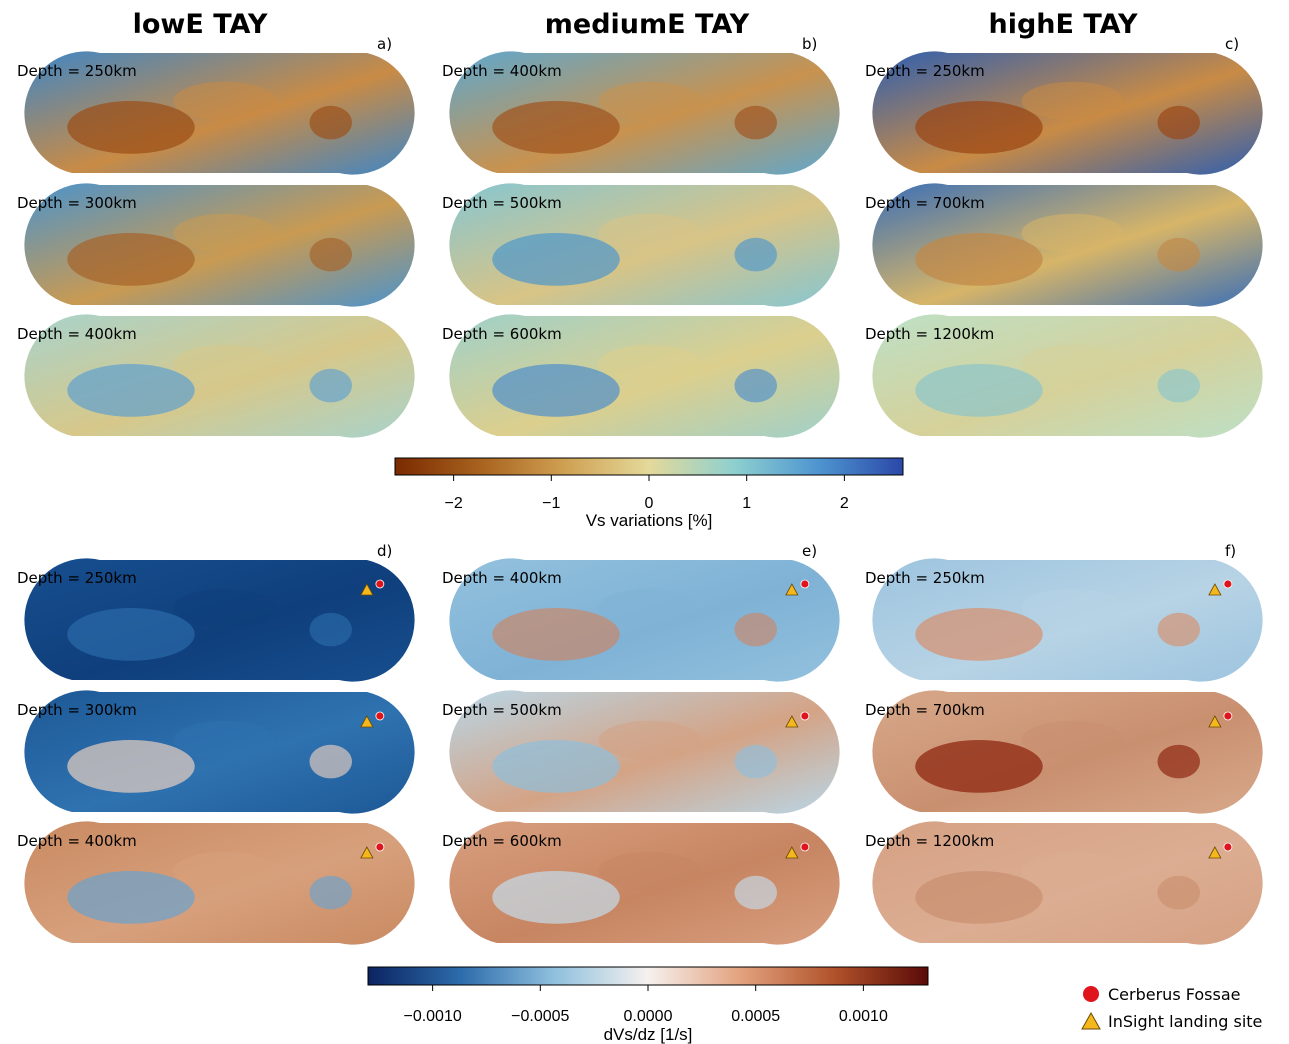 The image size is (1289, 1044). I want to click on vs-panel-label: a), so click(384, 44).